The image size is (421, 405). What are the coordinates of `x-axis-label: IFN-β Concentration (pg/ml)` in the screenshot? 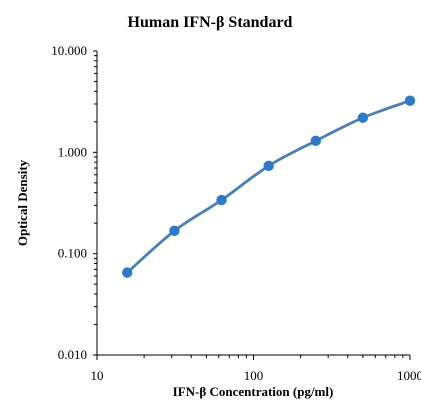 It's located at (253, 391).